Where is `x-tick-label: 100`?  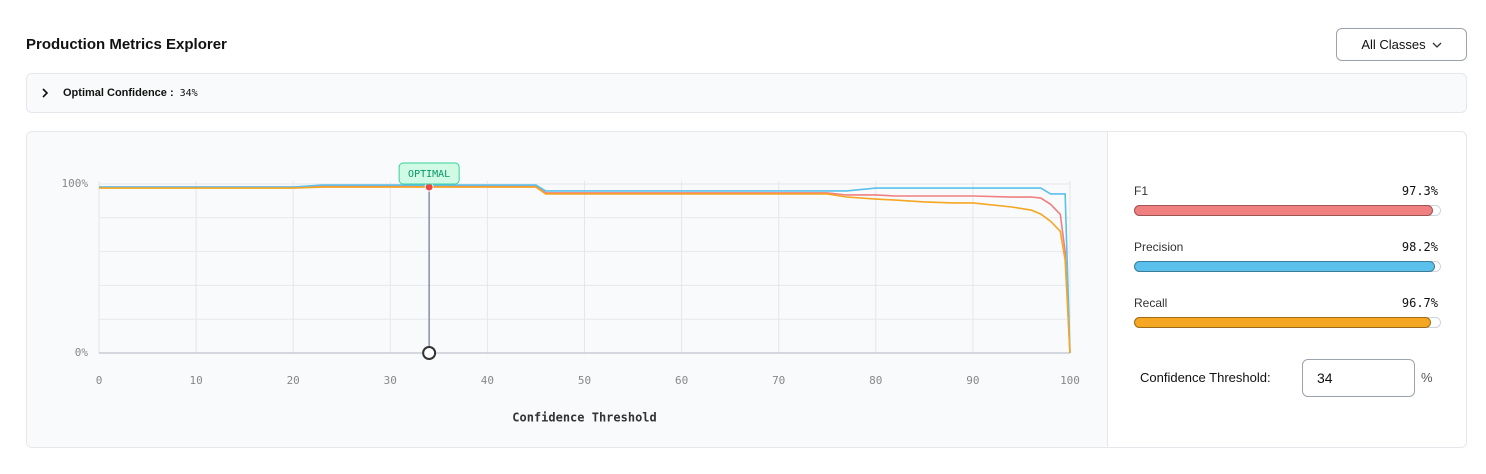
x-tick-label: 100 is located at coordinates (1070, 380).